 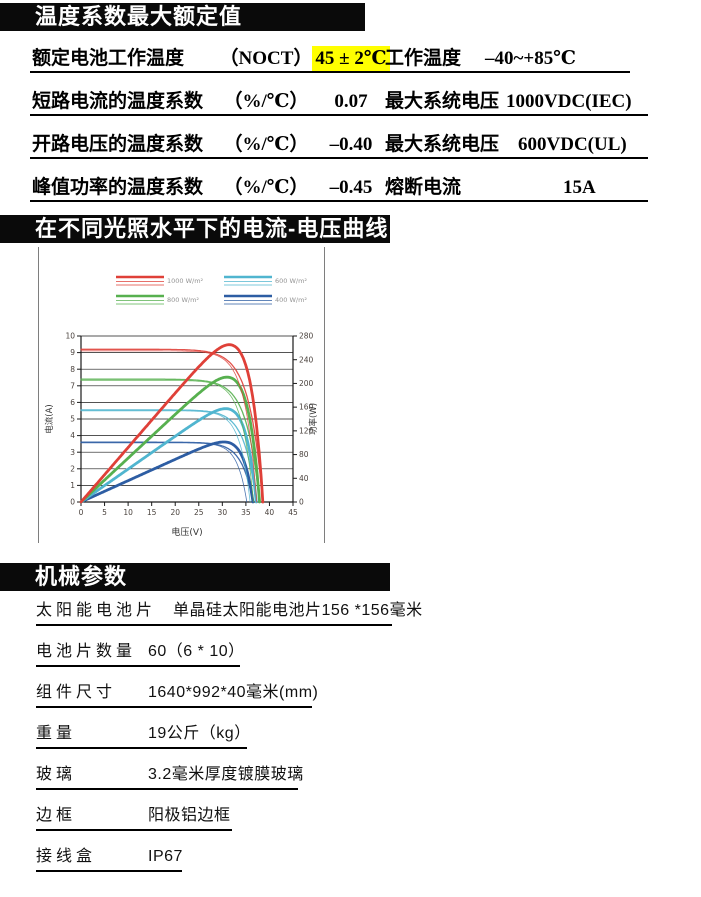 What do you see at coordinates (579, 187) in the screenshot?
I see `ratings-value2: 15A` at bounding box center [579, 187].